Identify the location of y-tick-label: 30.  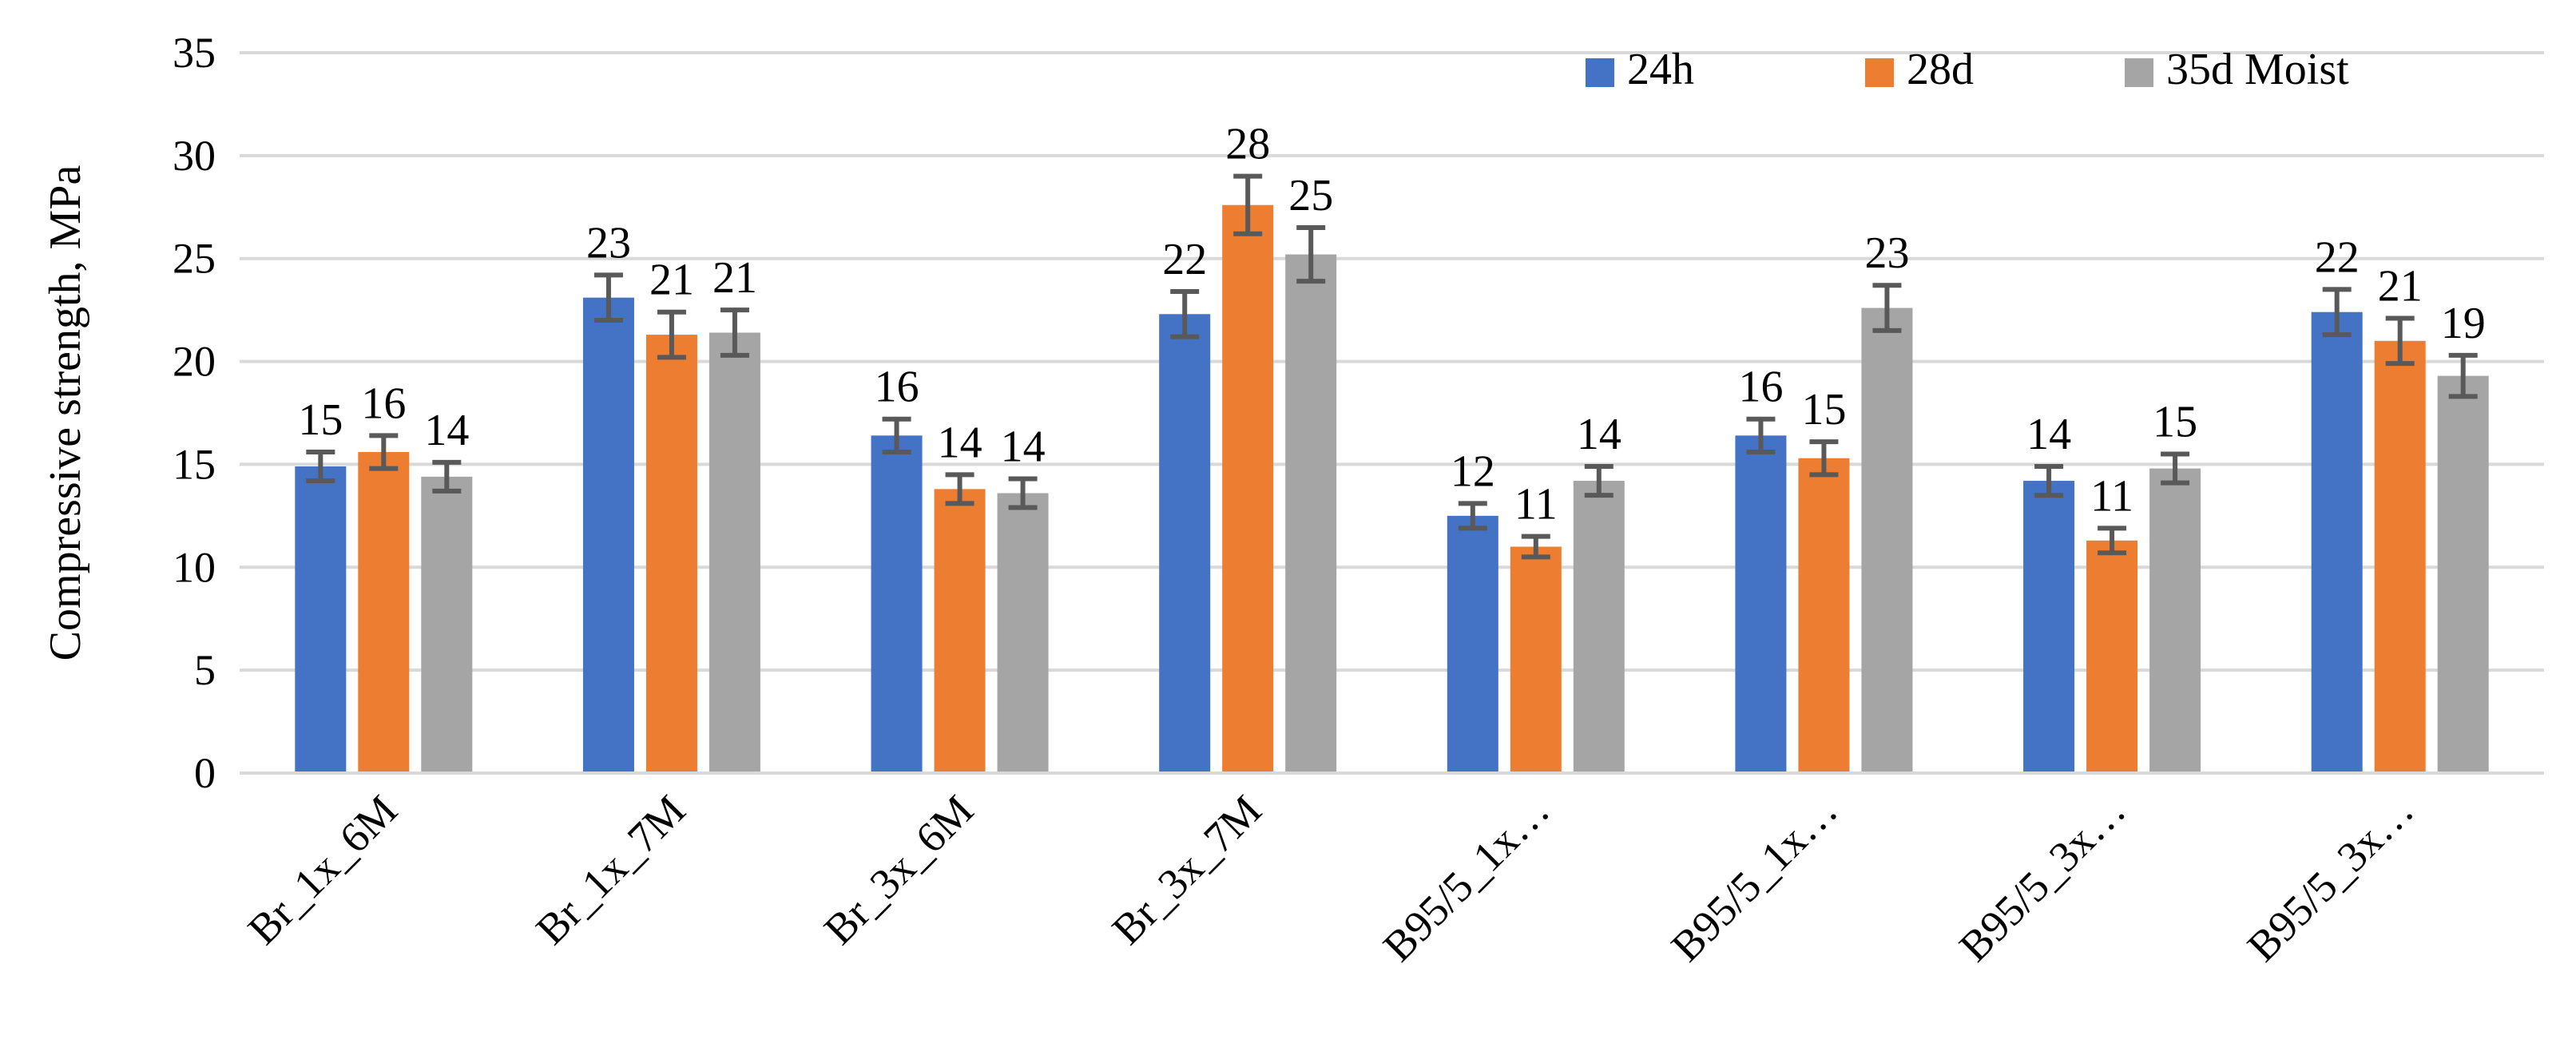
(194, 156).